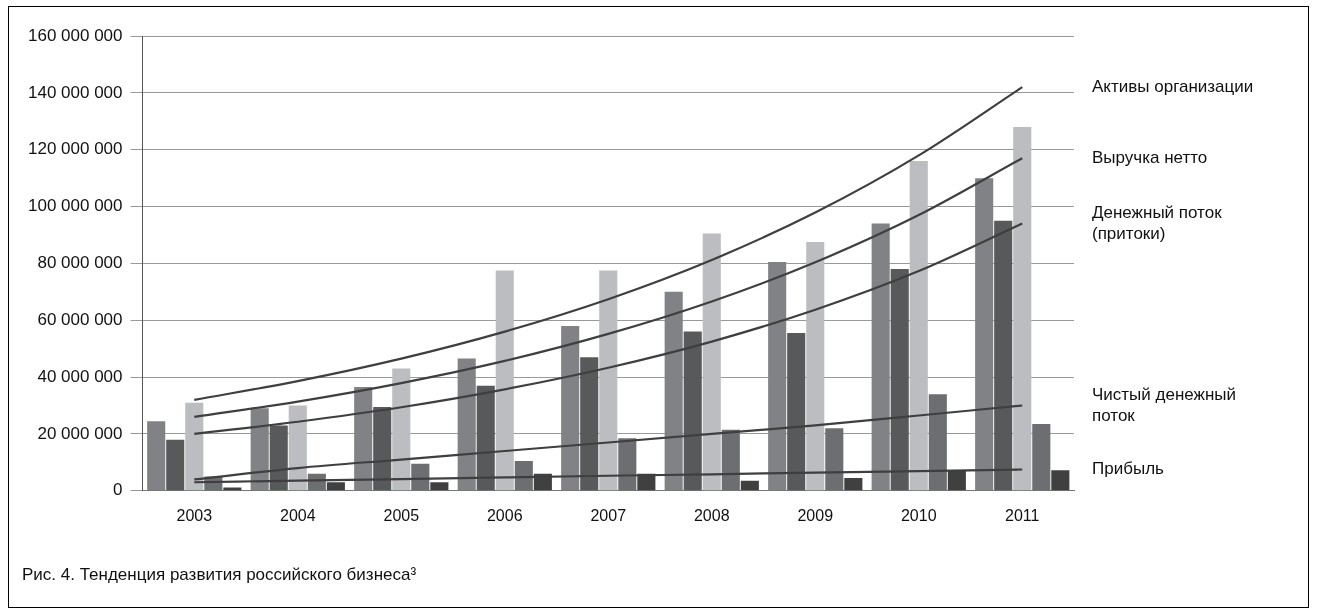  What do you see at coordinates (80, 433) in the screenshot?
I see `y-tick-label: 20 000 000` at bounding box center [80, 433].